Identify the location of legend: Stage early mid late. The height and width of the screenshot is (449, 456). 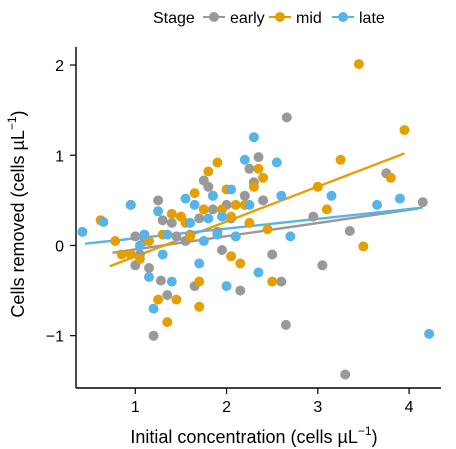
(269, 18).